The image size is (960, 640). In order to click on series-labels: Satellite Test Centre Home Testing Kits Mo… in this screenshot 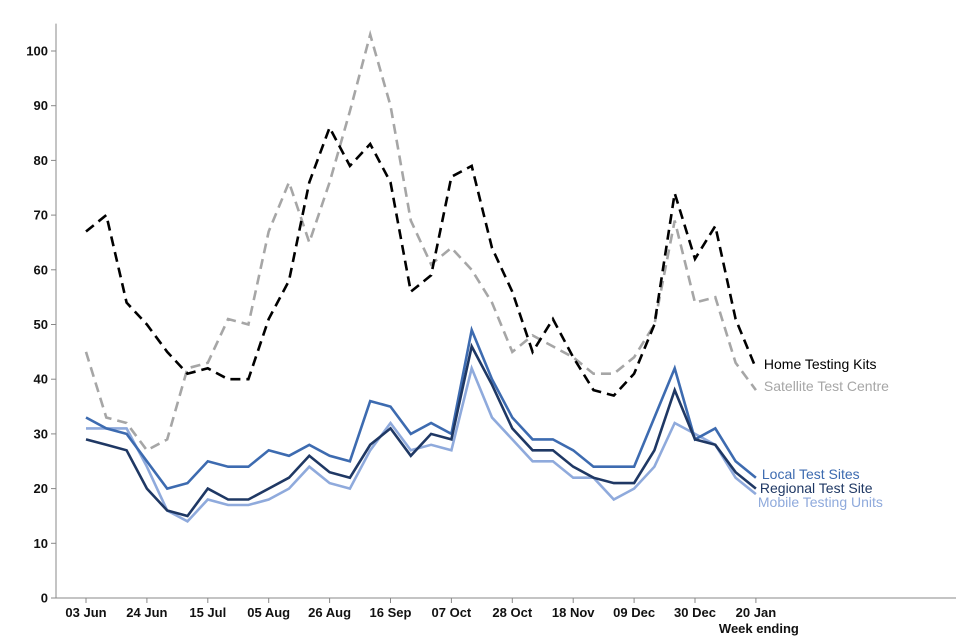, I will do `click(823, 433)`.